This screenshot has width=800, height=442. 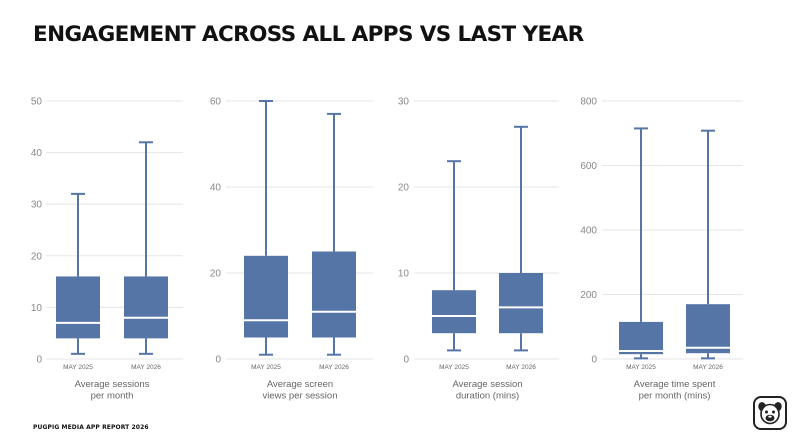 I want to click on chart-caption-line: views per session, so click(x=300, y=396).